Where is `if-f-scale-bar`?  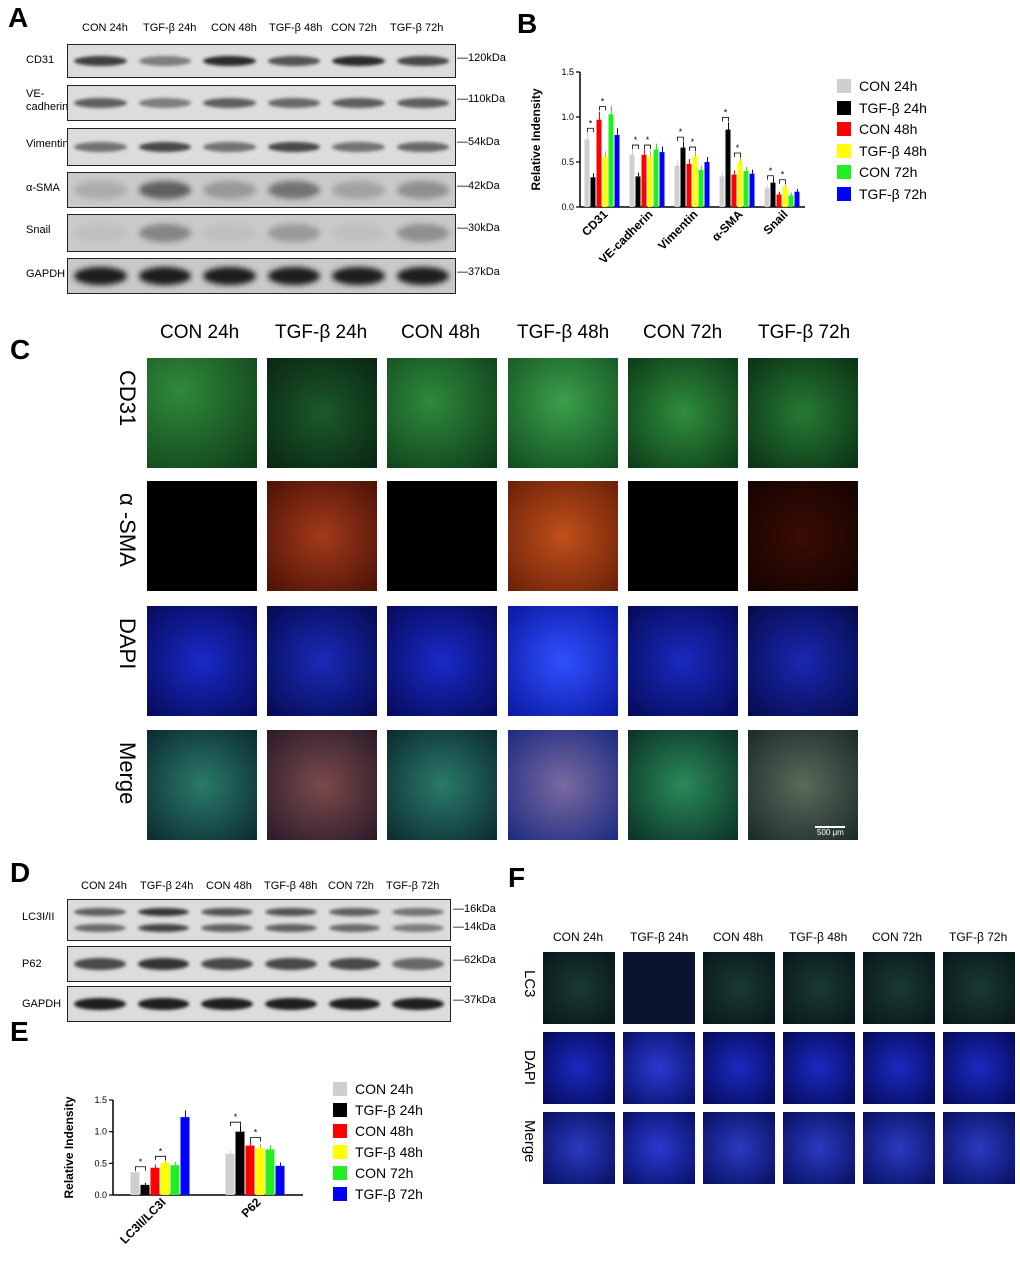 if-f-scale-bar is located at coordinates (998, 1185).